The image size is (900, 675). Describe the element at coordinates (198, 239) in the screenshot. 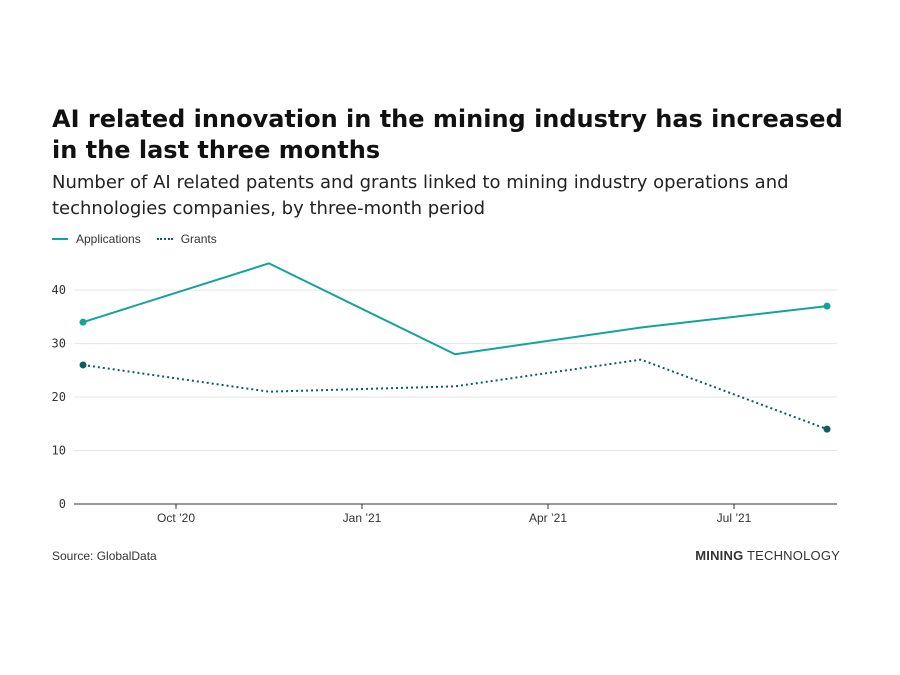

I see `legend-label-grants: Grants` at that location.